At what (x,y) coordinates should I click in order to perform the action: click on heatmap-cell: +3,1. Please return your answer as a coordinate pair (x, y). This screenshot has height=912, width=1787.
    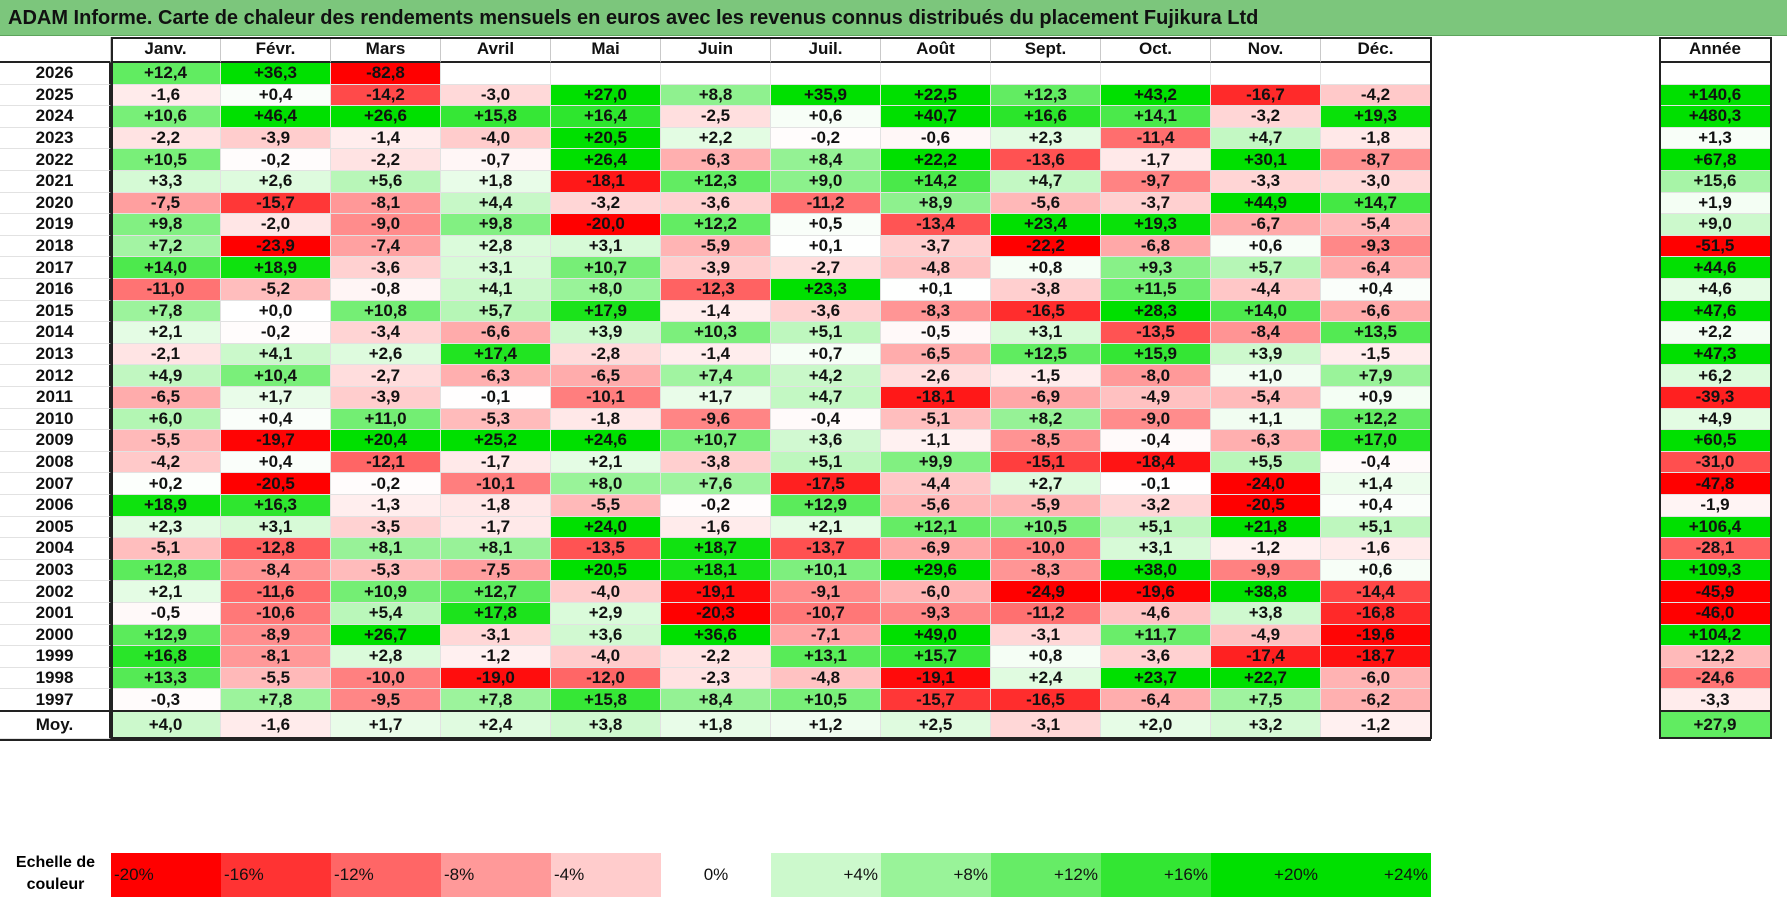
    Looking at the image, I should click on (1156, 549).